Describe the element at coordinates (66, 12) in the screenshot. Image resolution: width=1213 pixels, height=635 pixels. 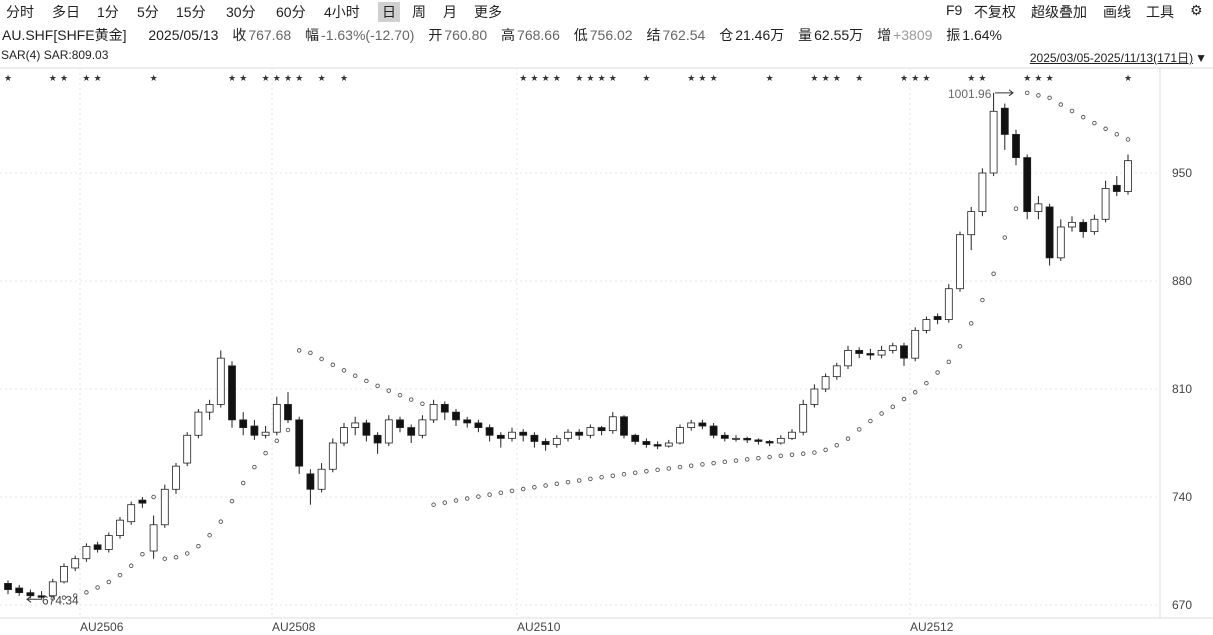
I see `period-1: 多日` at that location.